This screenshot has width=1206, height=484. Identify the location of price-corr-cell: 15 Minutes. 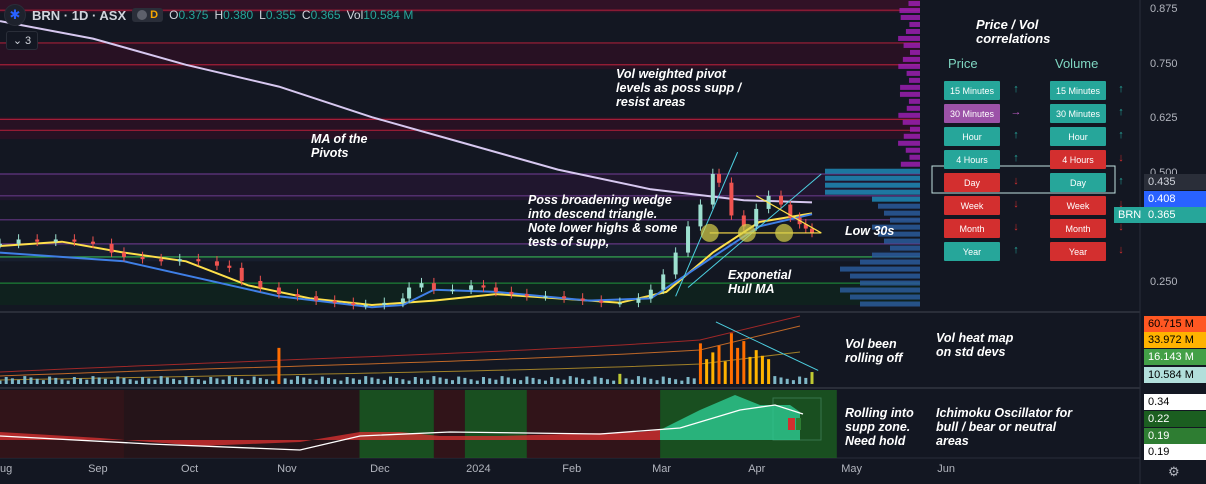
(972, 90).